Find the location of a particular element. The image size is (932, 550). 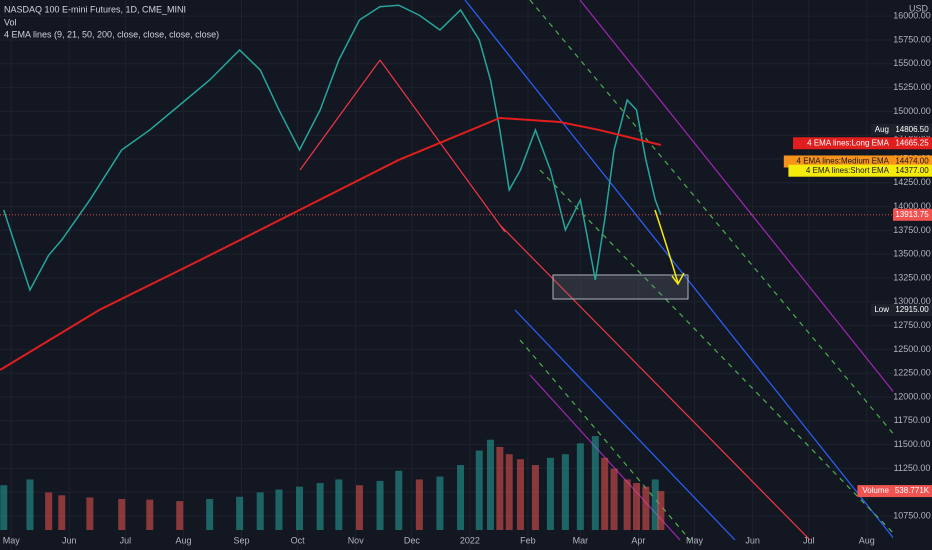

y-tick-label: 13250.00 is located at coordinates (912, 277).